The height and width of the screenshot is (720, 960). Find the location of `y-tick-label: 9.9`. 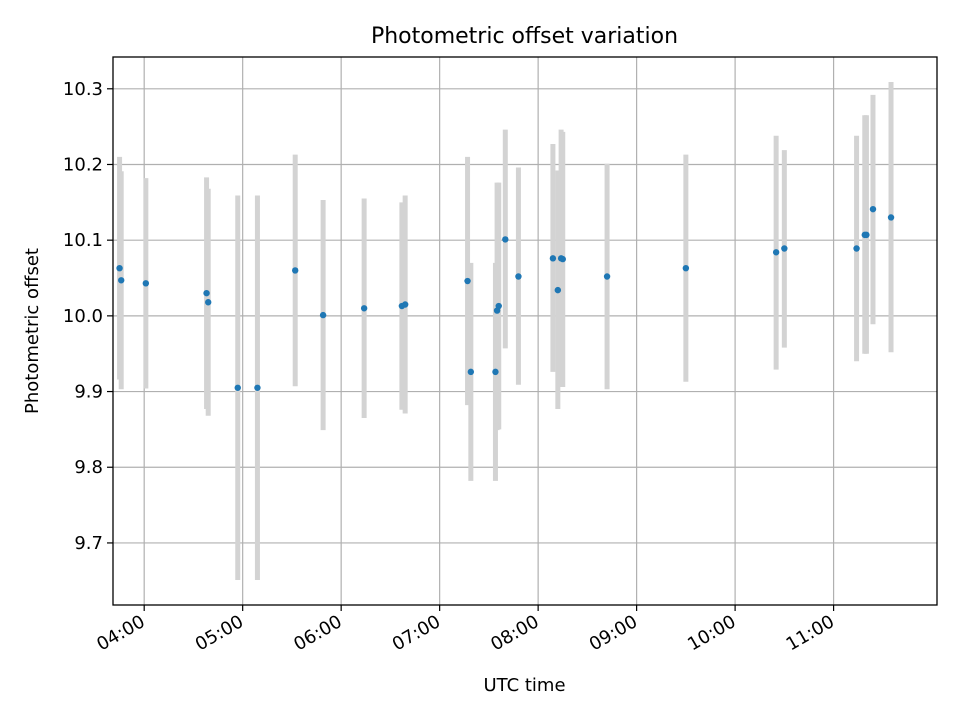

y-tick-label: 9.9 is located at coordinates (88, 392).